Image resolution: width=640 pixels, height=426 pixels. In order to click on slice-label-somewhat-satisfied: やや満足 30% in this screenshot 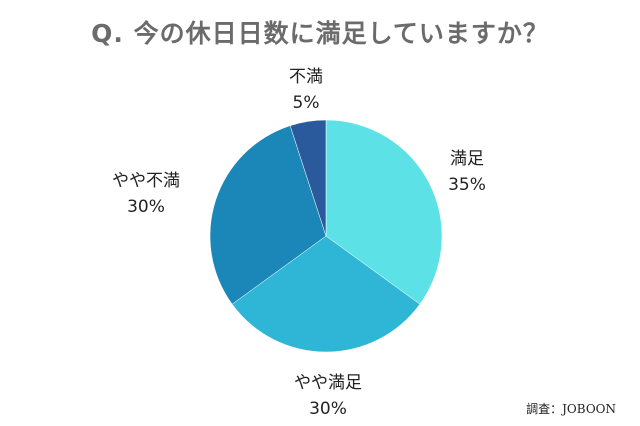, I will do `click(328, 396)`.